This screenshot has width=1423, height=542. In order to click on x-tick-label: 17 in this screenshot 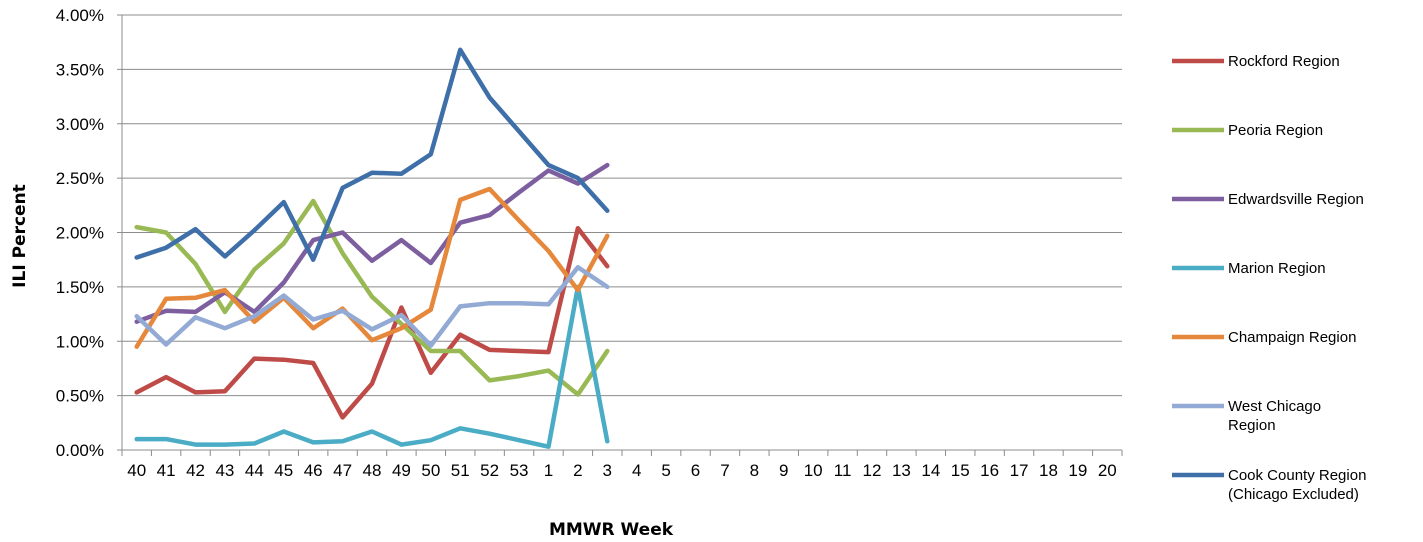, I will do `click(1019, 470)`.